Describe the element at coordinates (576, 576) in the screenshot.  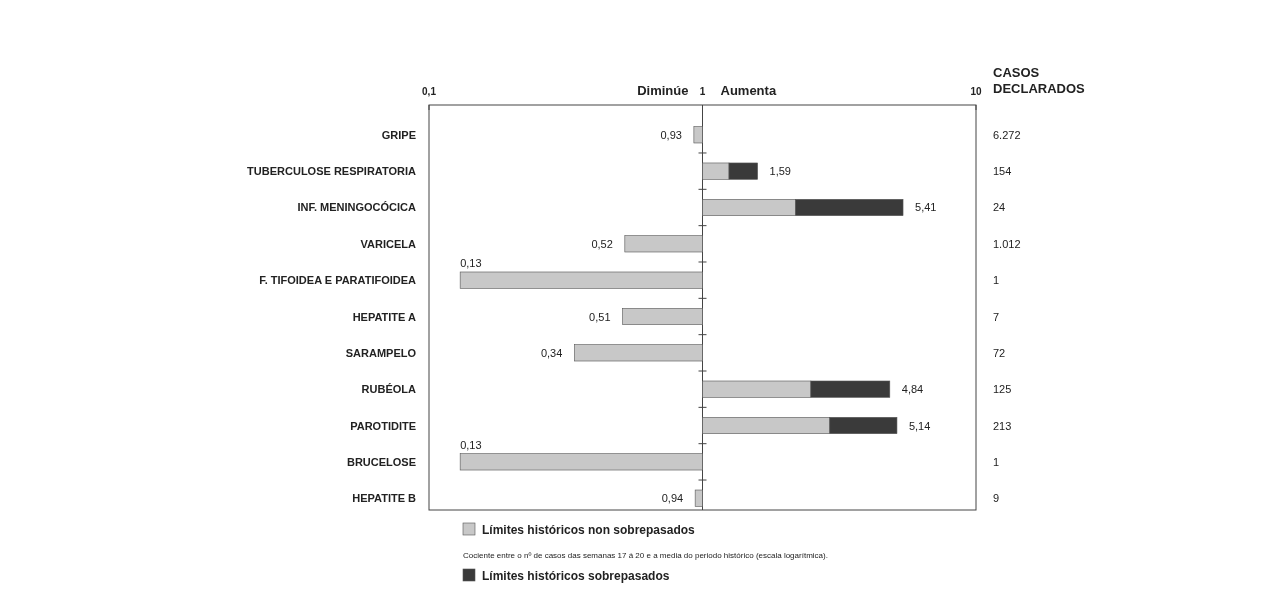
I see `legend-label: Límites históricos sobrepasados` at that location.